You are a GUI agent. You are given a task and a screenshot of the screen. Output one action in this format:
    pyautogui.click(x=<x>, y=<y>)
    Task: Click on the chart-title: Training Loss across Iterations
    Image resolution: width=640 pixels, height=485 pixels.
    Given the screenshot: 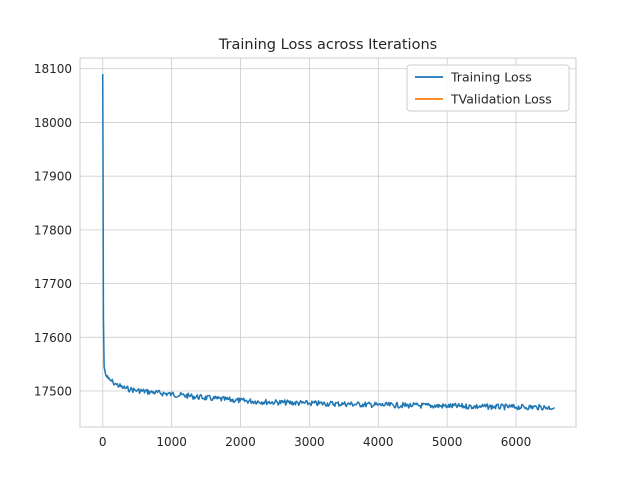 What is the action you would take?
    pyautogui.click(x=327, y=45)
    